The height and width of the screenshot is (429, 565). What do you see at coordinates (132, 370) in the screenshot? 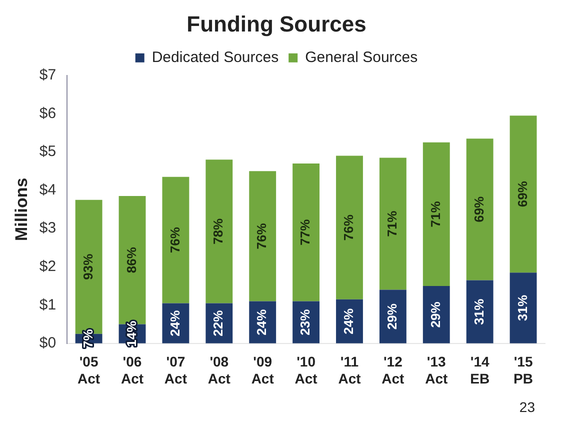
I see `x-tick-label: '06 Act` at bounding box center [132, 370].